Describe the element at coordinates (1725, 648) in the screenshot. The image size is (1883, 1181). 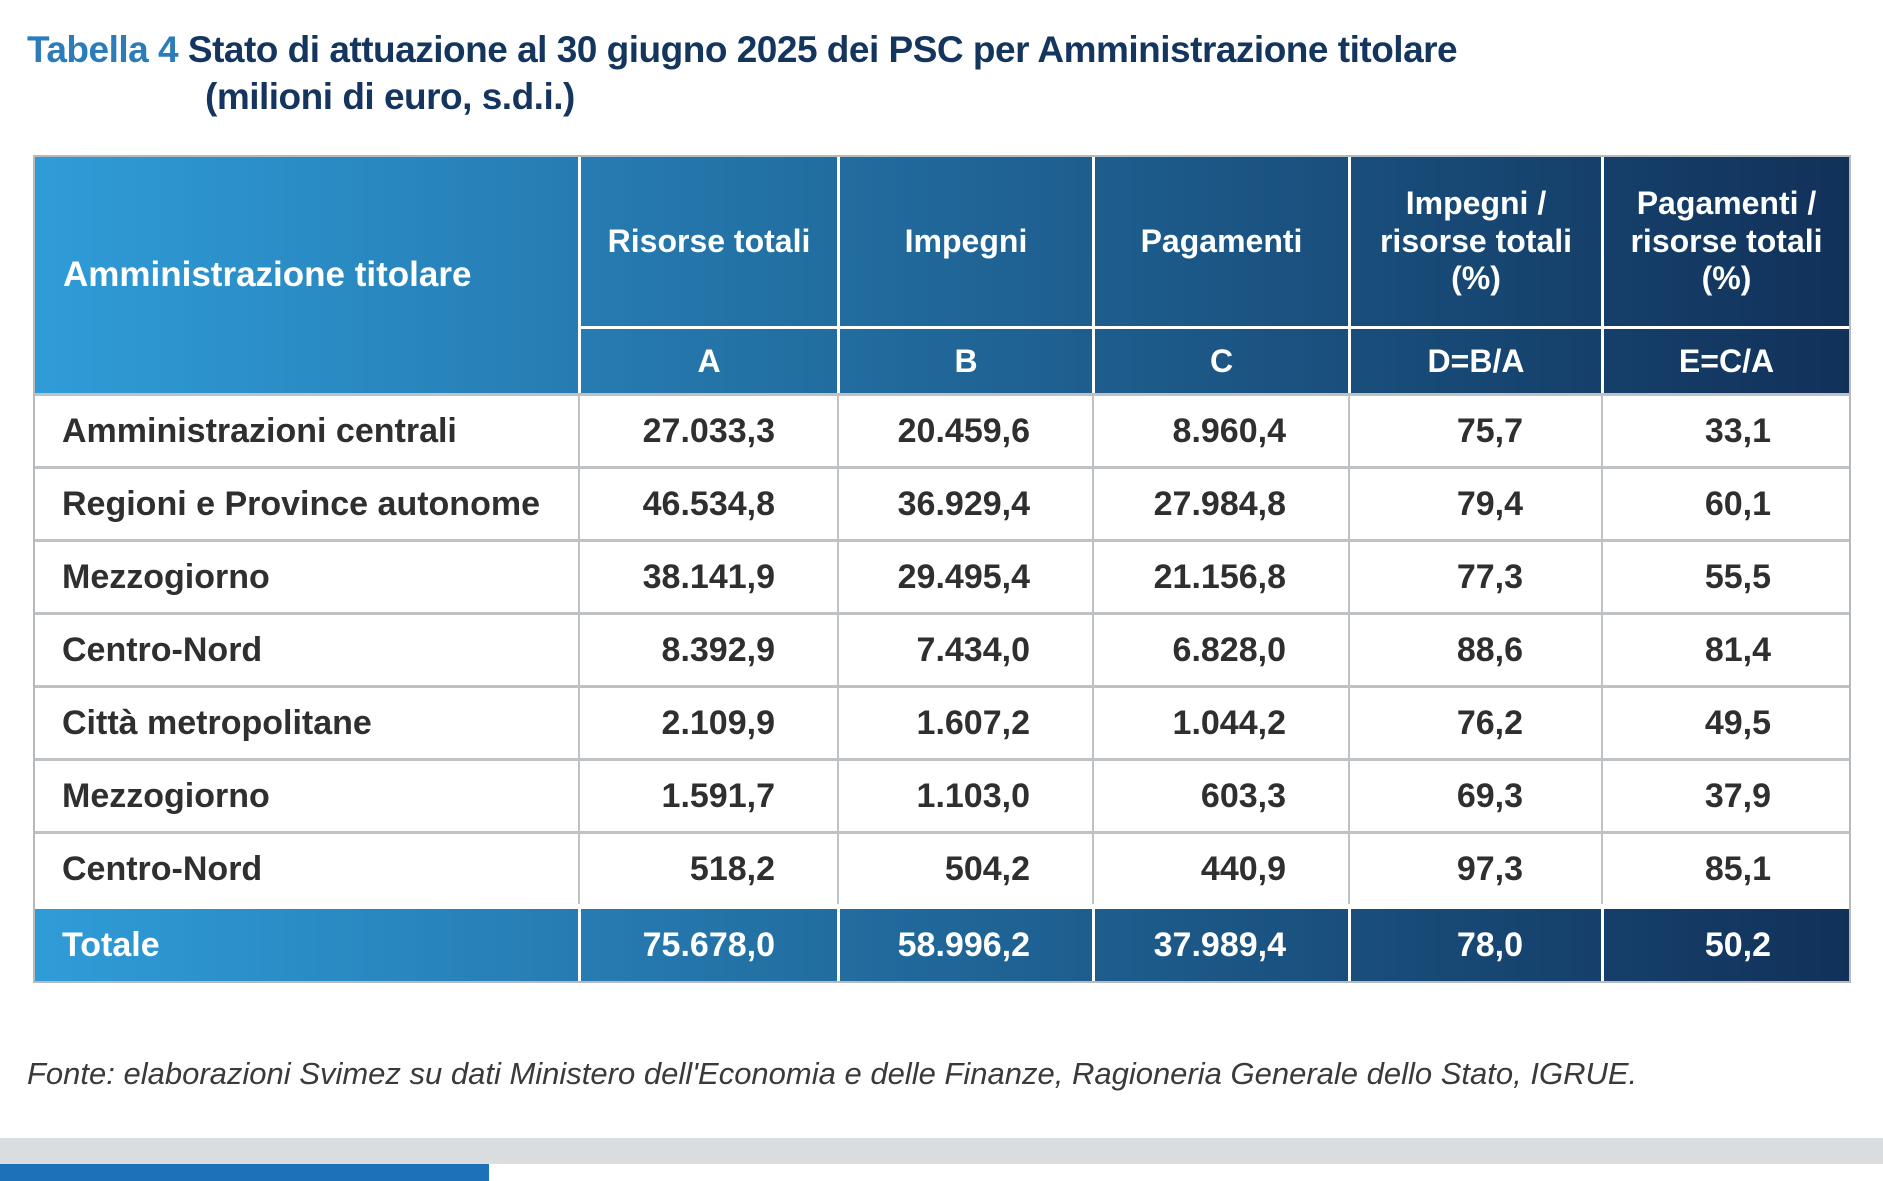
I see `cell-pagamenti-pct: 81,4` at that location.